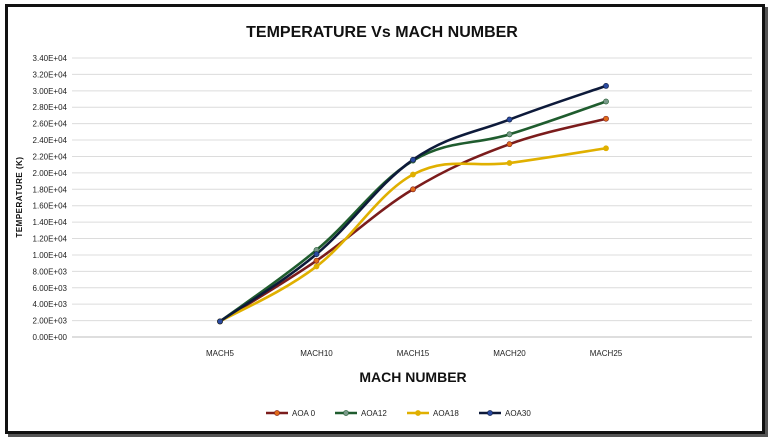 The width and height of the screenshot is (770, 438). What do you see at coordinates (277, 413) in the screenshot?
I see `legend-marker-aoa0` at bounding box center [277, 413].